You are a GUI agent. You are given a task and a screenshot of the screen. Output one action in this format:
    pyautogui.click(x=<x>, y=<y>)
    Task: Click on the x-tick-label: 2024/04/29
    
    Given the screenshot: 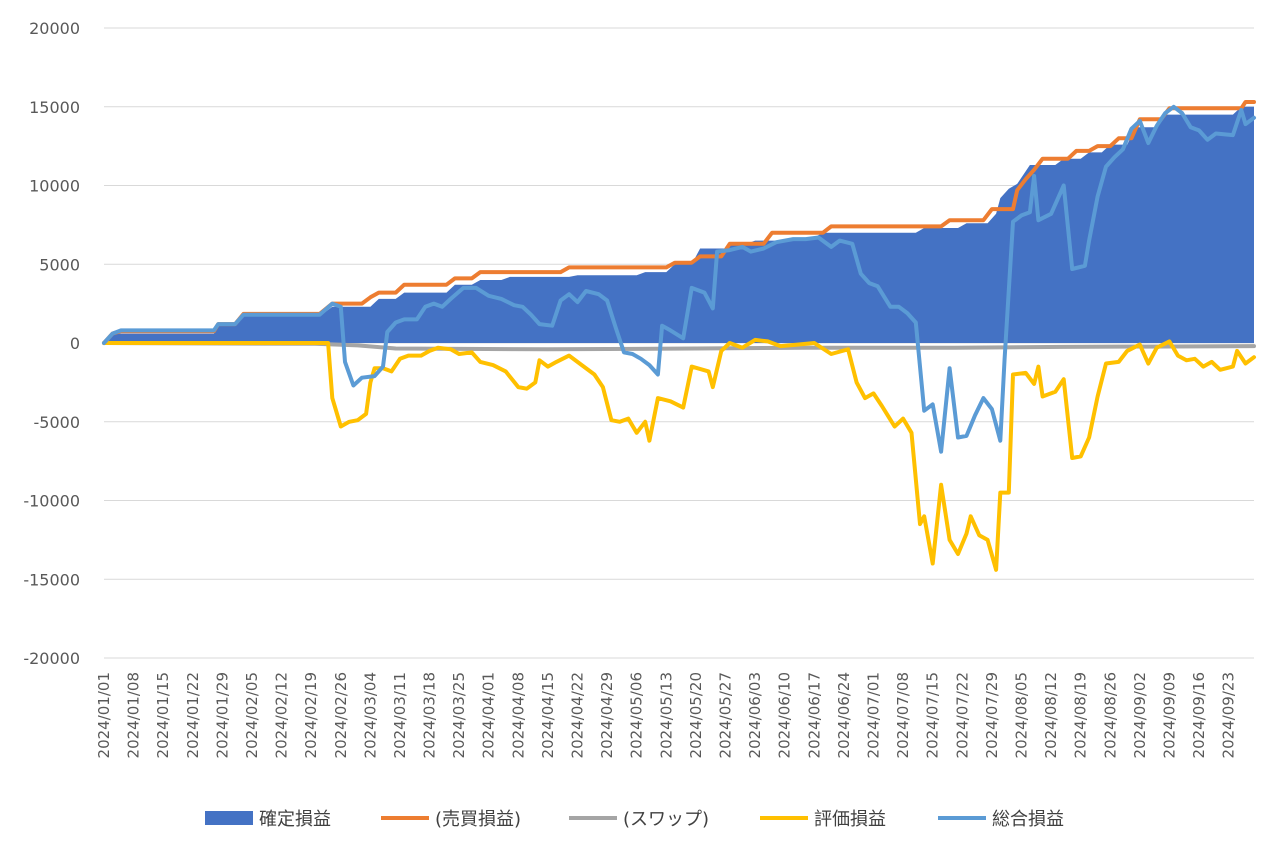 What is the action you would take?
    pyautogui.click(x=607, y=715)
    